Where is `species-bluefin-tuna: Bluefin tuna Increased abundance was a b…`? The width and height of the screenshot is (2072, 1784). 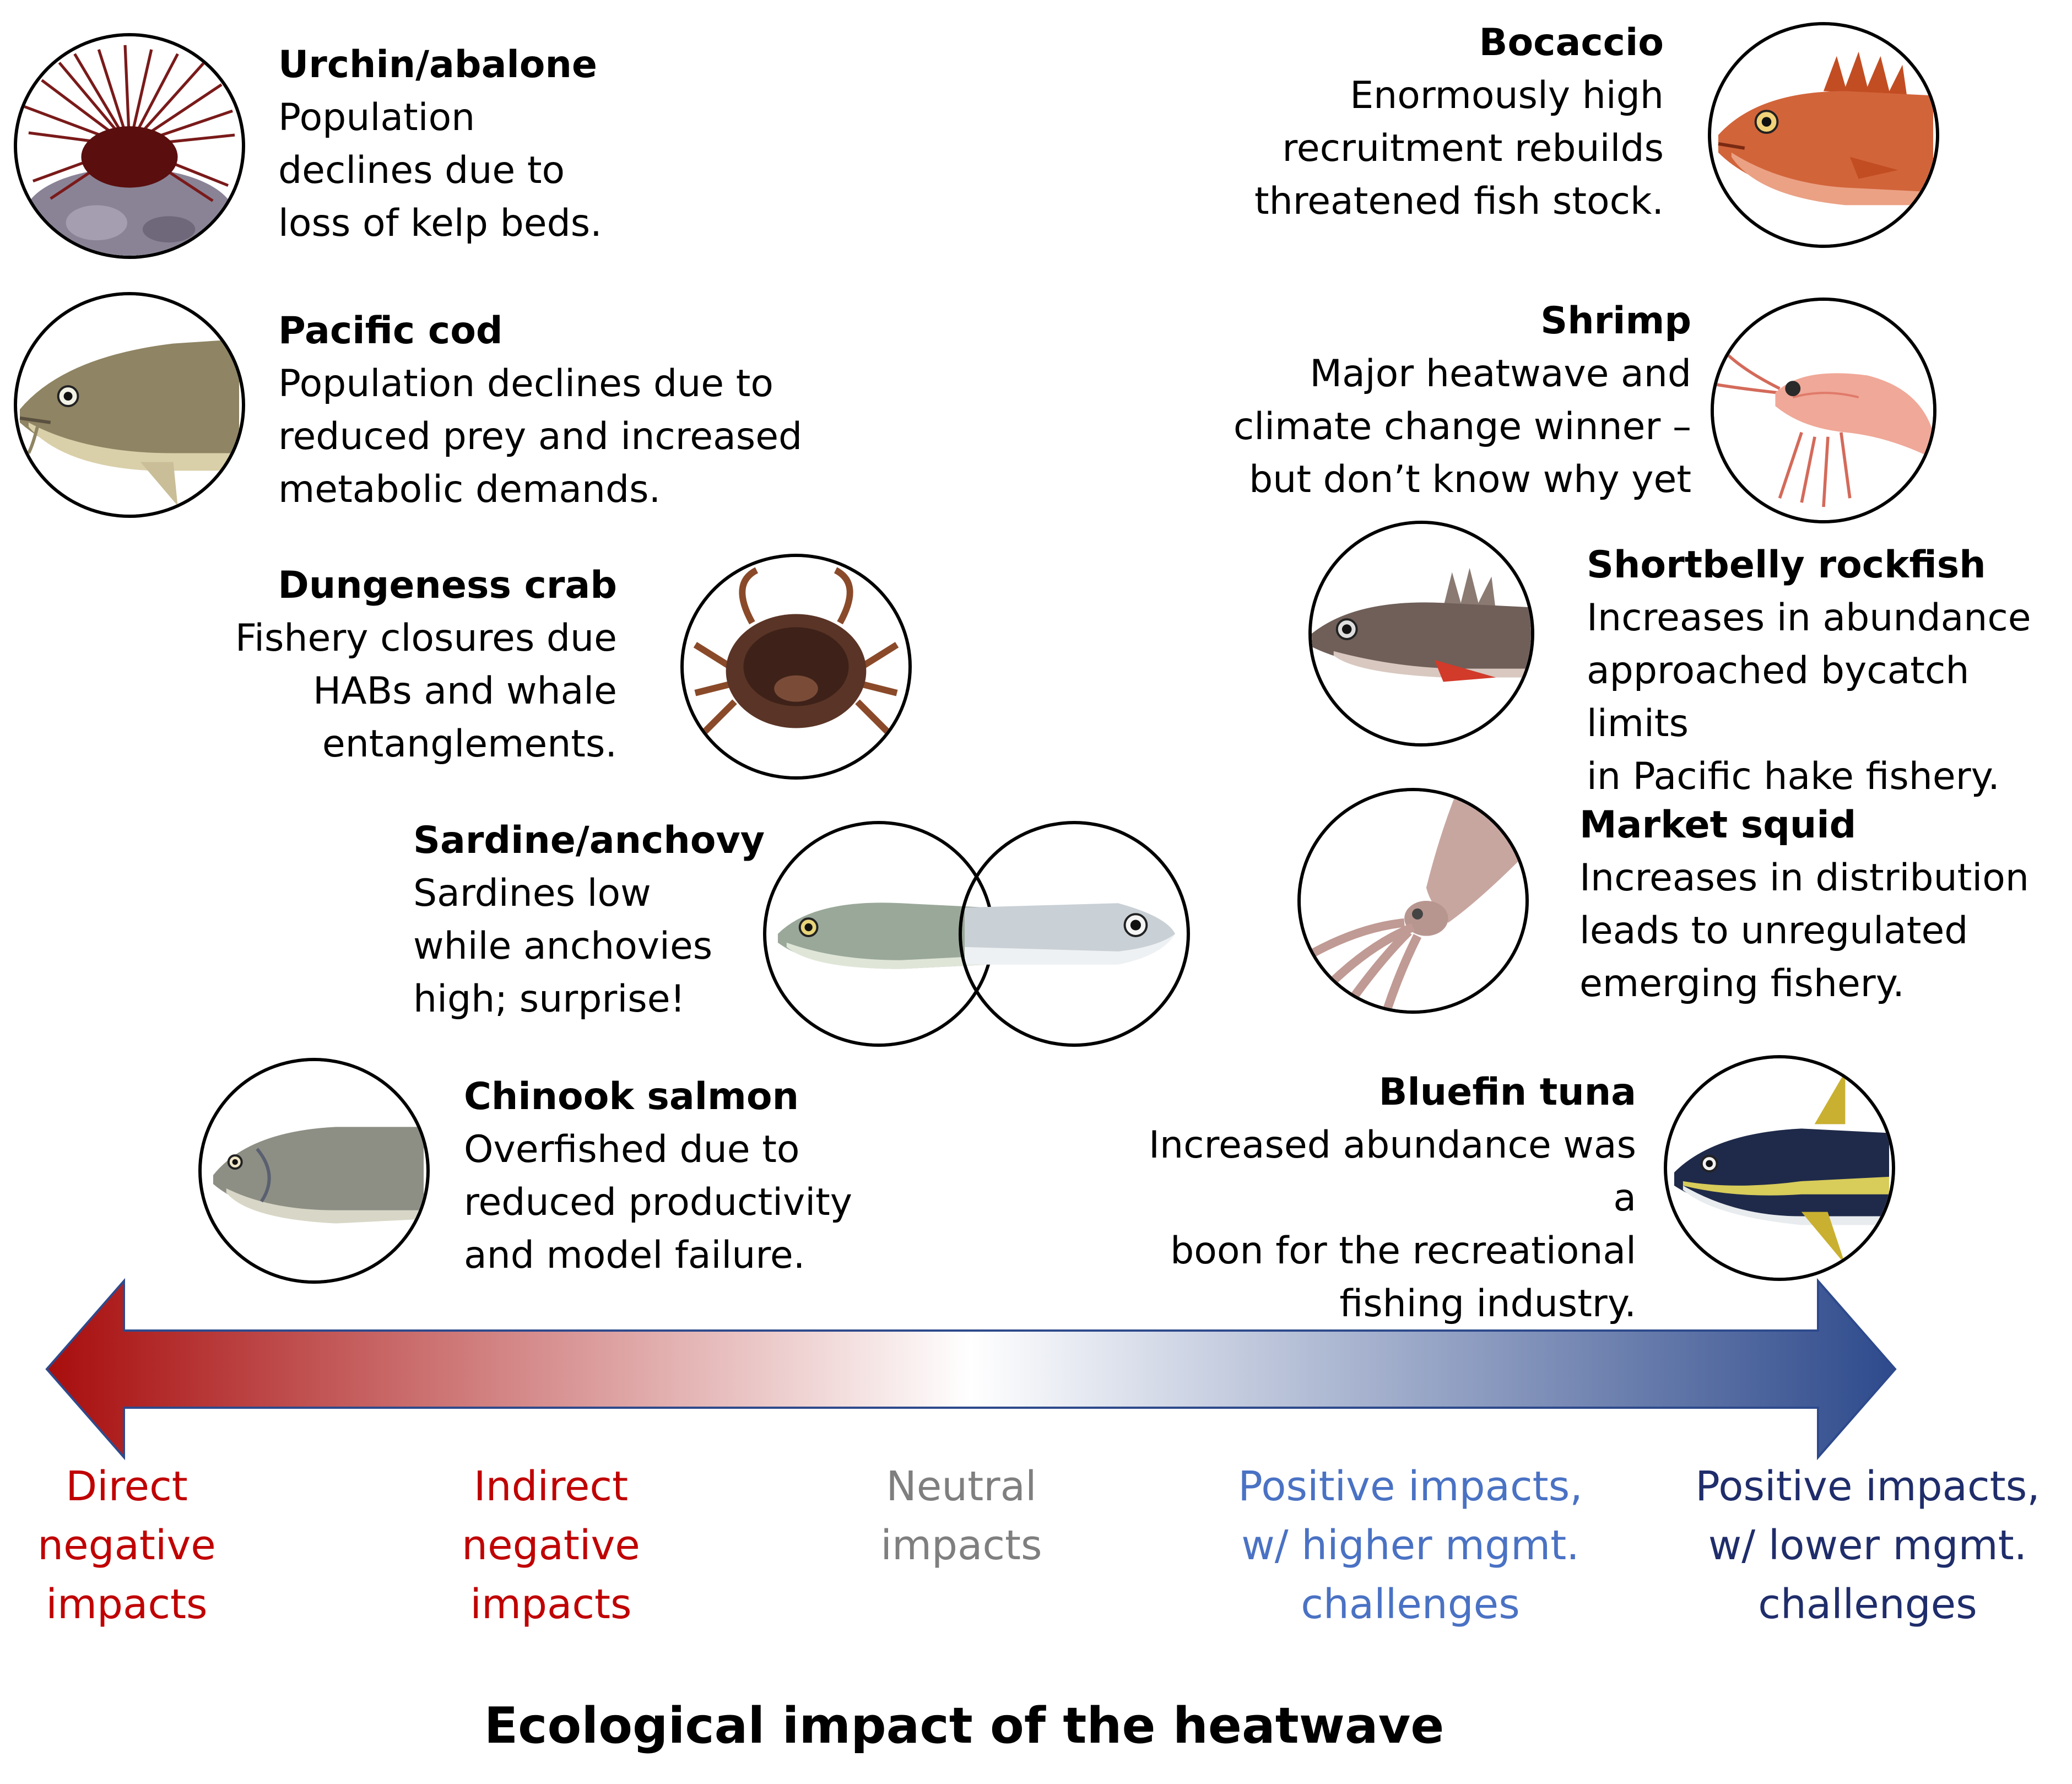 species-bluefin-tuna: Bluefin tuna Increased abundance was a b… is located at coordinates (1377, 1199).